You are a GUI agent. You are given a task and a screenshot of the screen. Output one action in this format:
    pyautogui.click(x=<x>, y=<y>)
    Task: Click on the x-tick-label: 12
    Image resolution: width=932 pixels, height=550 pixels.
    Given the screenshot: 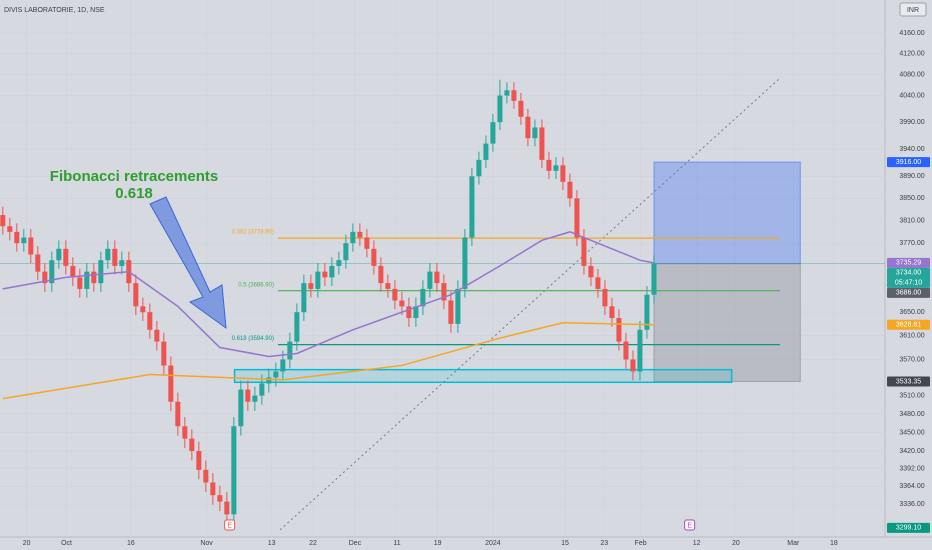 What is the action you would take?
    pyautogui.click(x=697, y=543)
    